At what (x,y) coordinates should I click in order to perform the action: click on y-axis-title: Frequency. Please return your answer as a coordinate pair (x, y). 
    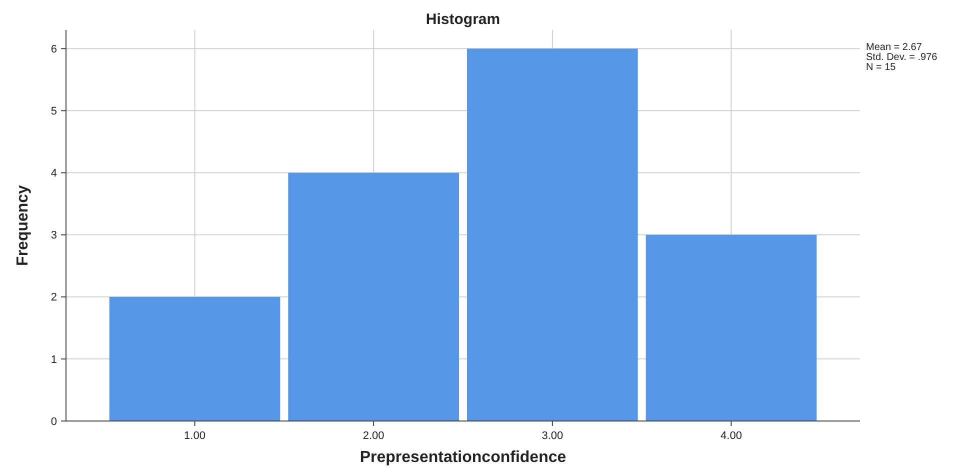
    Looking at the image, I should click on (23, 225).